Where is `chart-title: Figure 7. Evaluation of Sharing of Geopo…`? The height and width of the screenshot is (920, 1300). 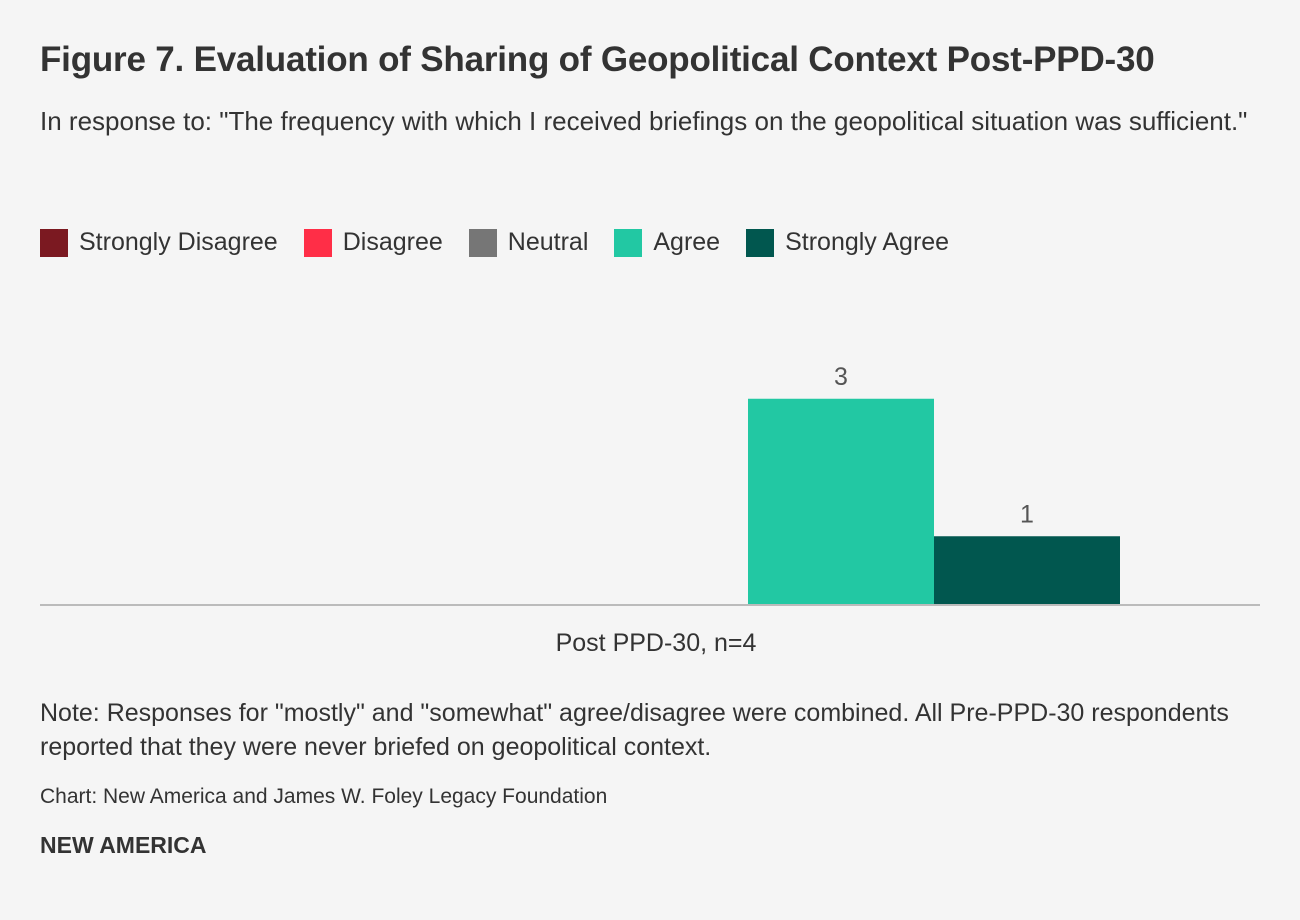
chart-title: Figure 7. Evaluation of Sharing of Geopo… is located at coordinates (597, 59).